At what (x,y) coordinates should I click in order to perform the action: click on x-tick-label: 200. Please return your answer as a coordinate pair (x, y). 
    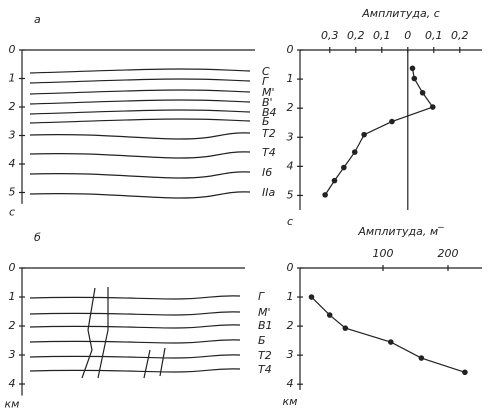
    Looking at the image, I should click on (448, 253).